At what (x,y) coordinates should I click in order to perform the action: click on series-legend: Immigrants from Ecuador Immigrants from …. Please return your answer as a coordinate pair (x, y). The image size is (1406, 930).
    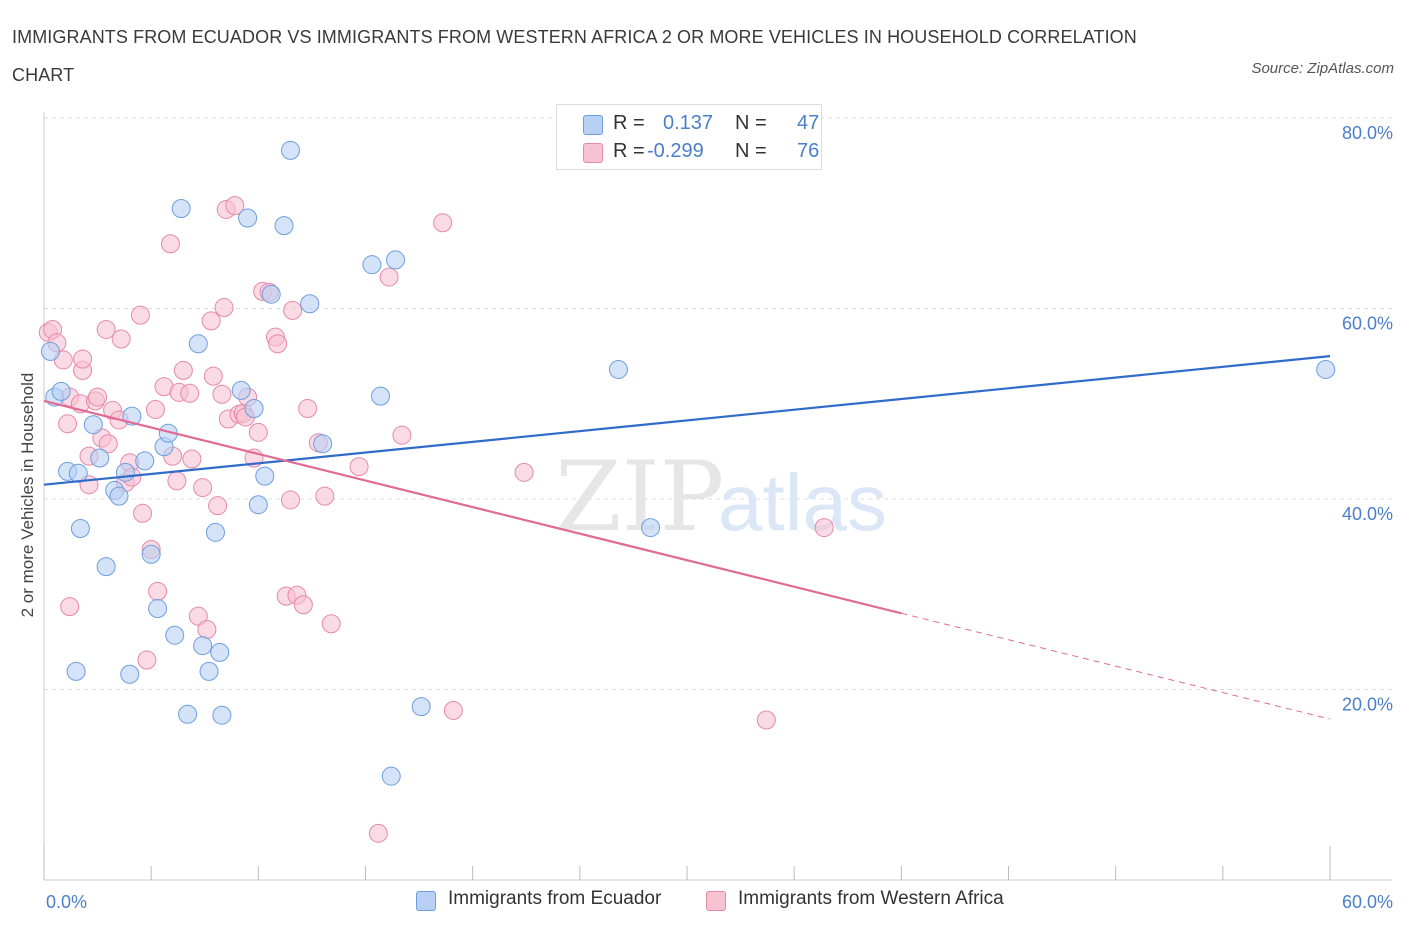
    Looking at the image, I should click on (703, 901).